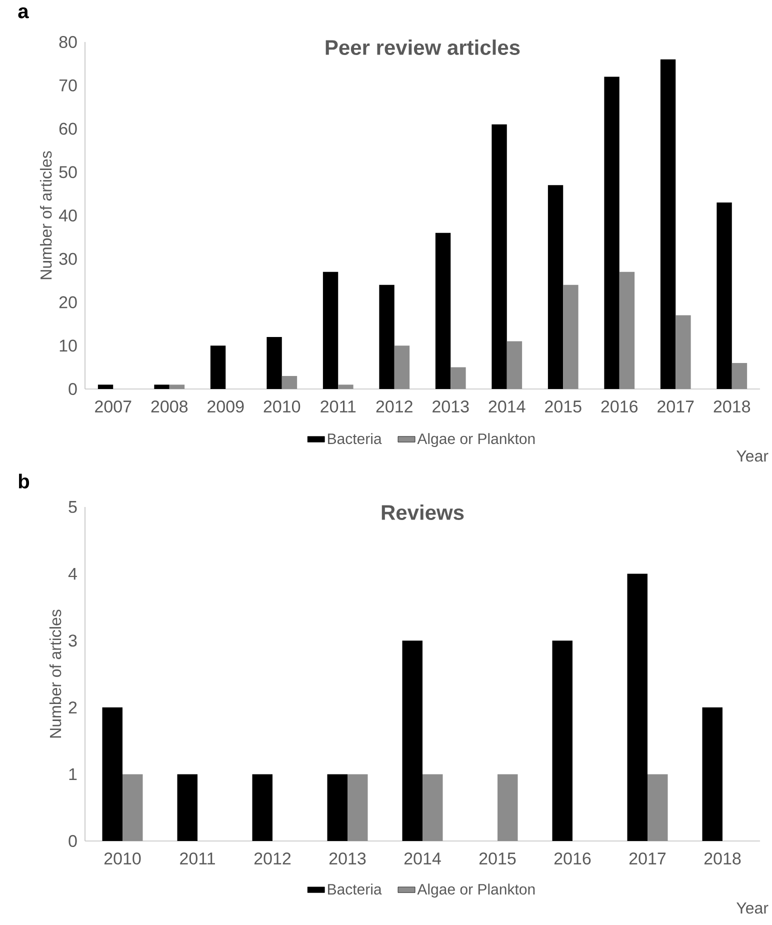 The height and width of the screenshot is (925, 772). What do you see at coordinates (68, 302) in the screenshot?
I see `y-tick-label: 20` at bounding box center [68, 302].